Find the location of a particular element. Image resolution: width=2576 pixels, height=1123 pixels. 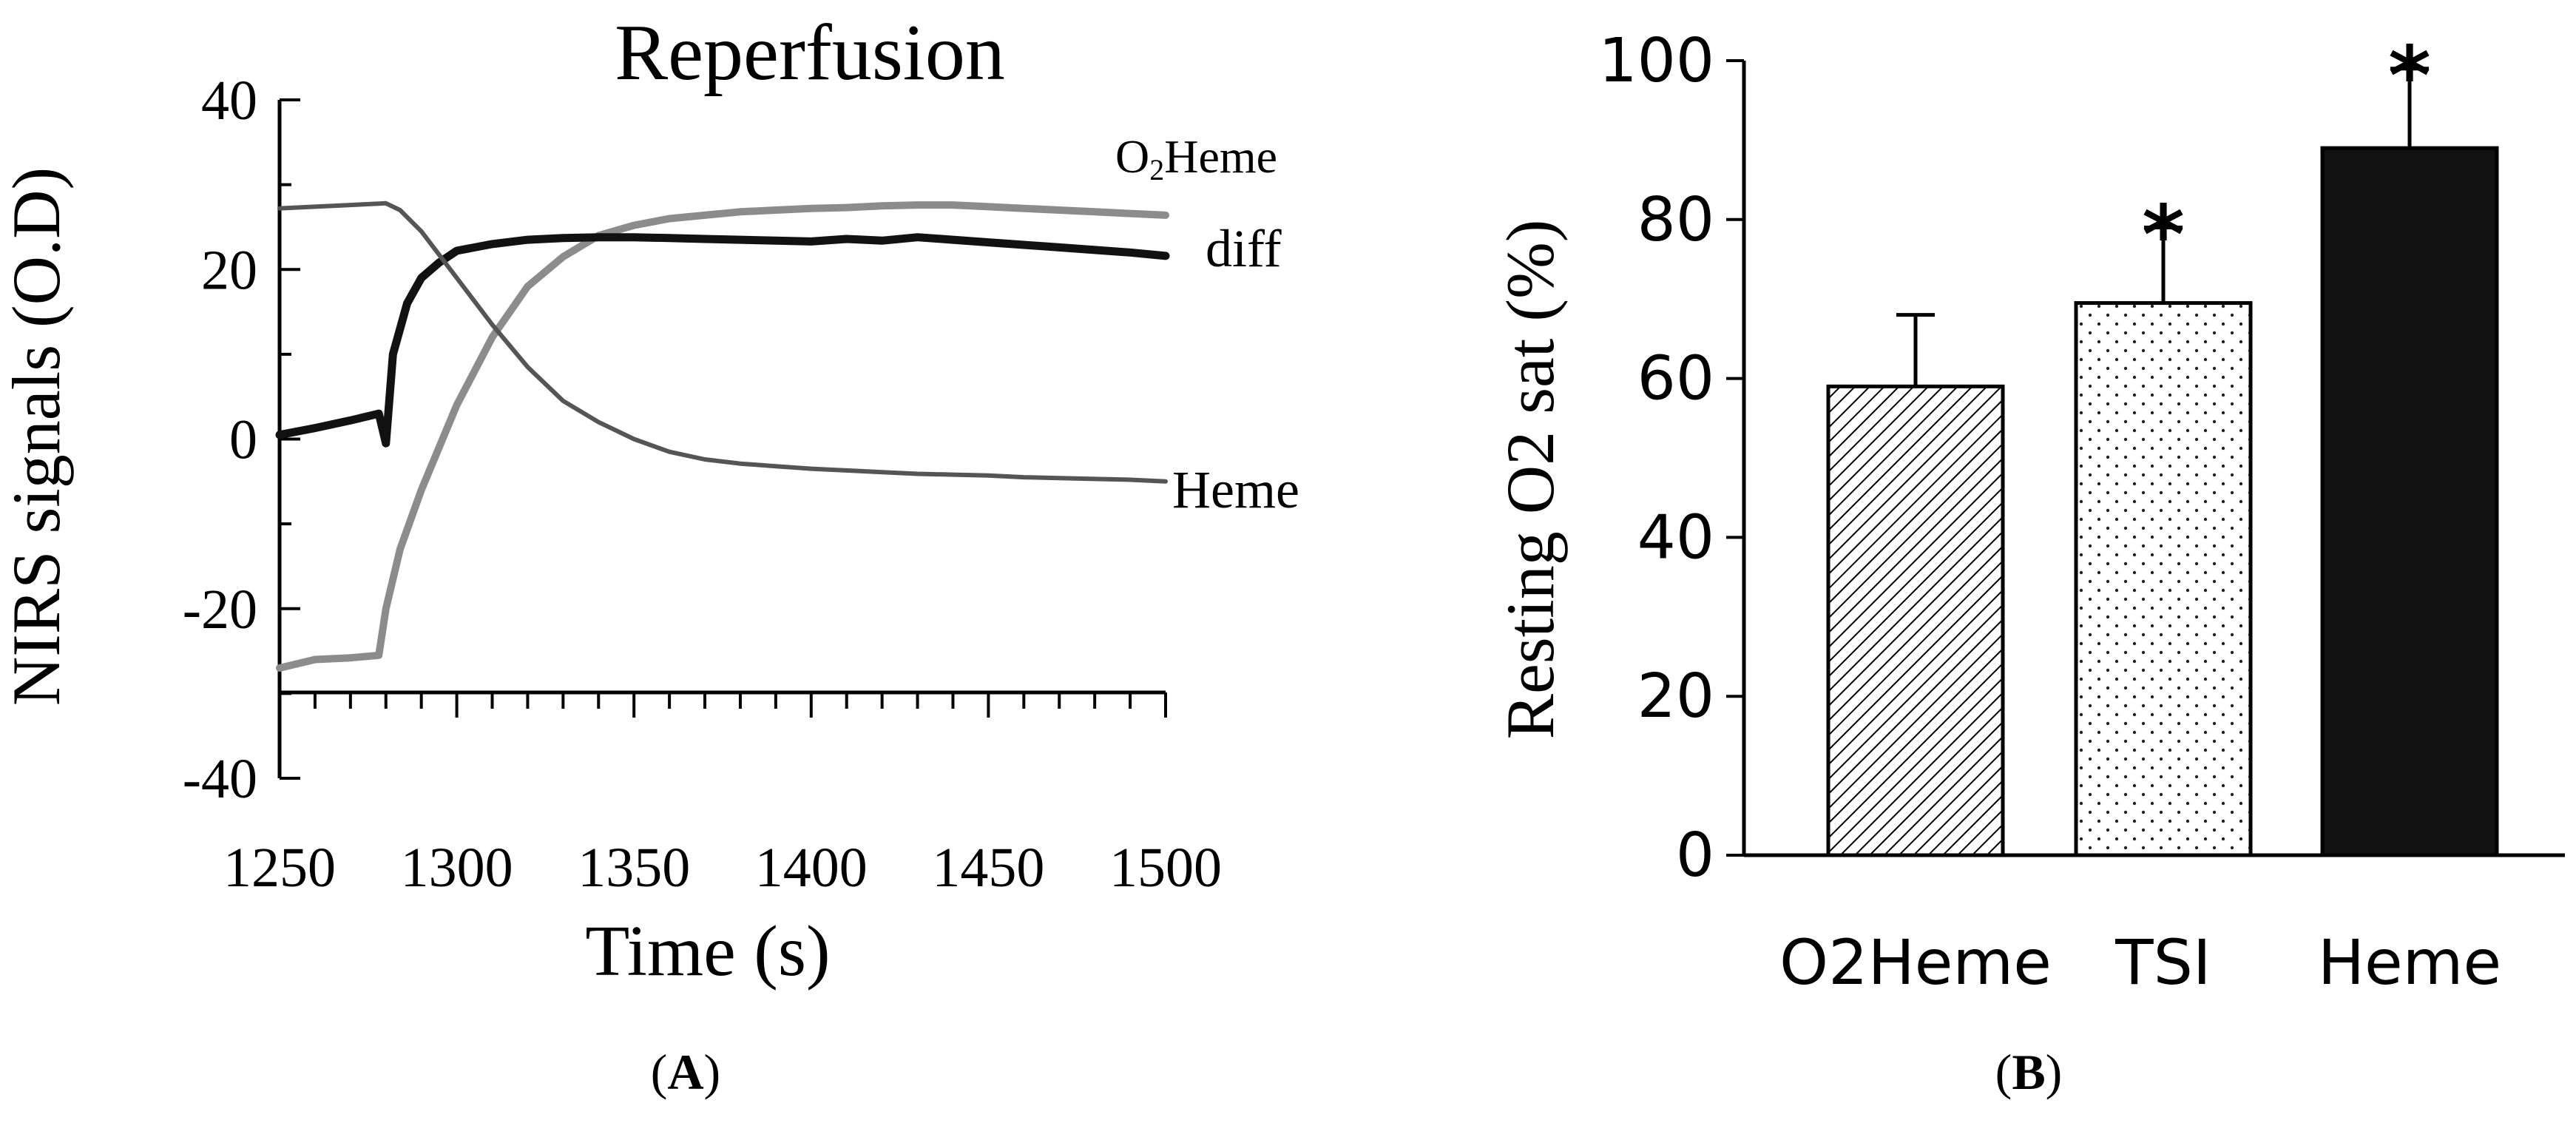

x-category-labels: O2Heme TSI Heme is located at coordinates (2140, 962).